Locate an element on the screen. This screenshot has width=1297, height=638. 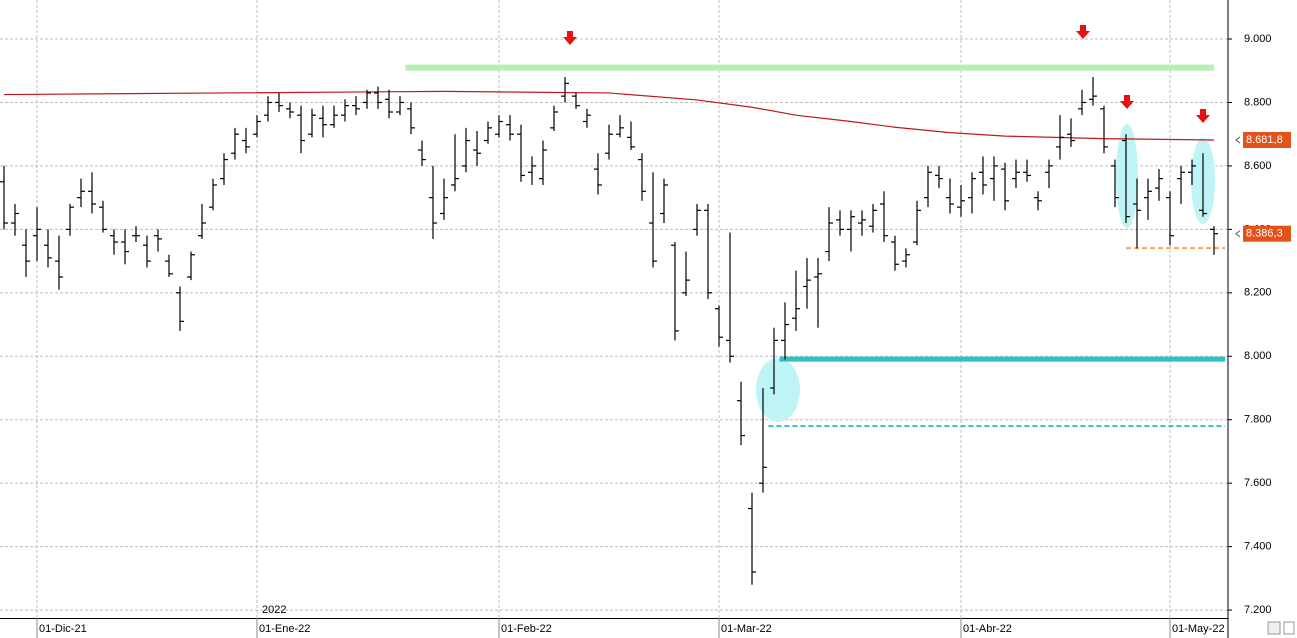
moving-average-line is located at coordinates (609, 115).